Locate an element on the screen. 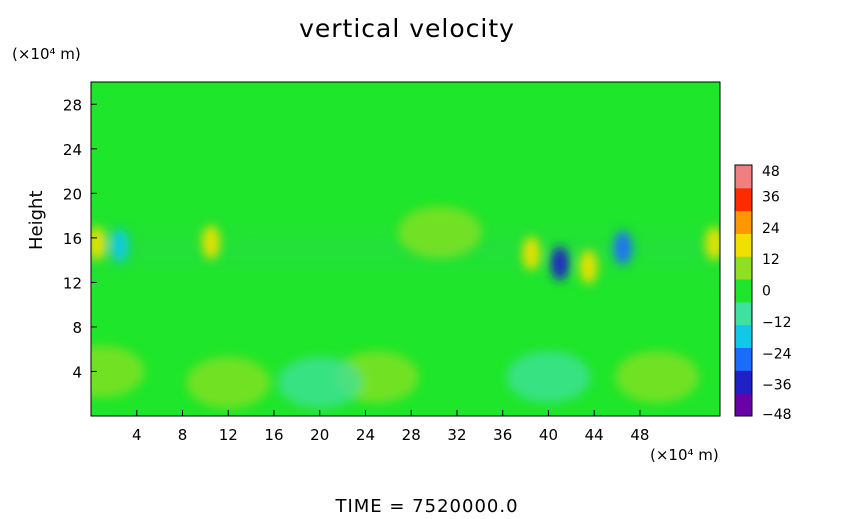 This screenshot has height=519, width=854. colorbar-tick-label: 12 is located at coordinates (771, 260).